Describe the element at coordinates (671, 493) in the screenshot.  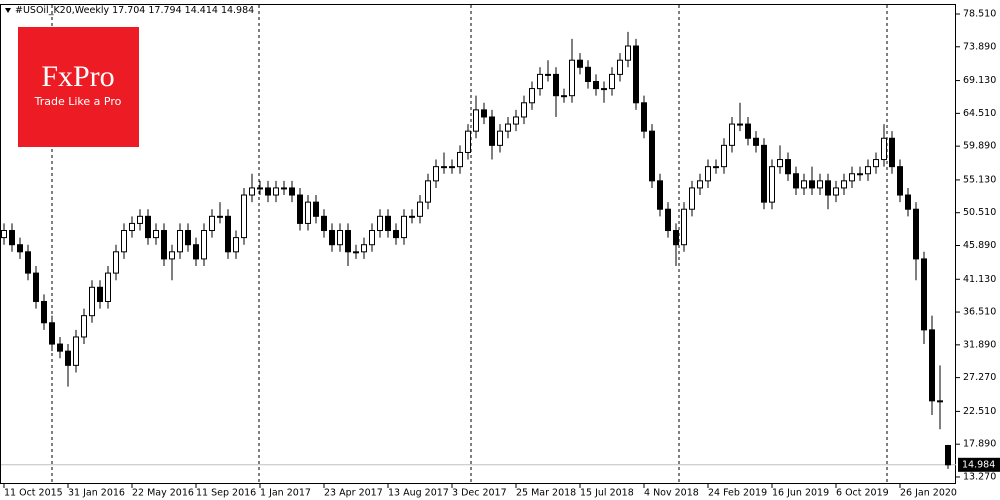
I see `x-tick-label: 4 Nov 2018` at that location.